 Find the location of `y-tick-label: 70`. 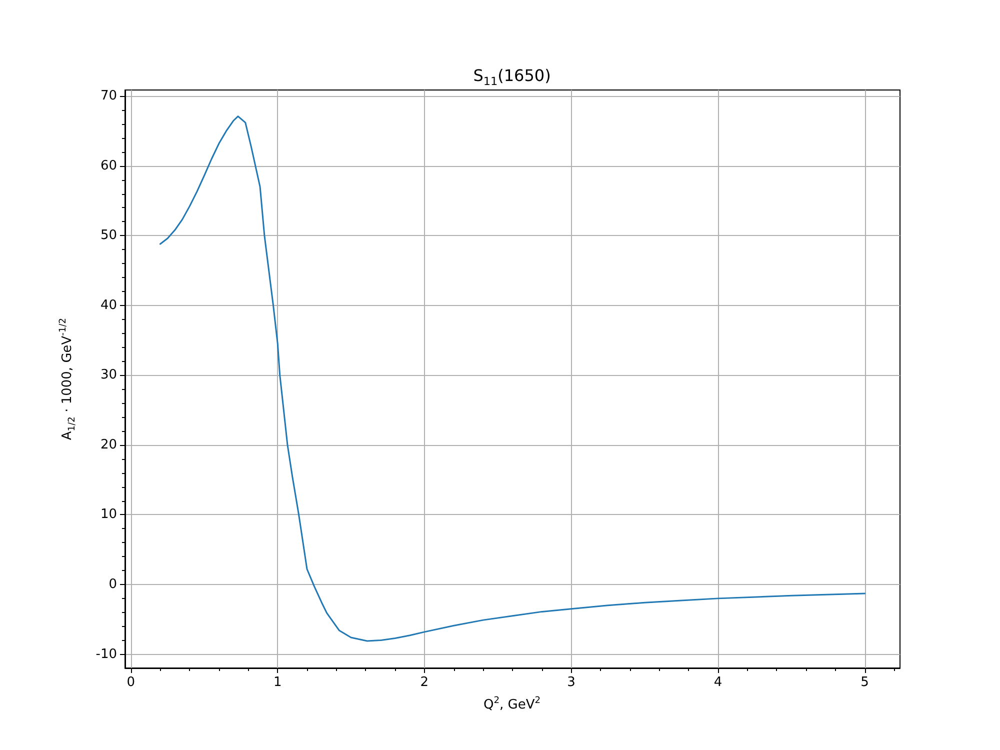

y-tick-label: 70 is located at coordinates (108, 96).